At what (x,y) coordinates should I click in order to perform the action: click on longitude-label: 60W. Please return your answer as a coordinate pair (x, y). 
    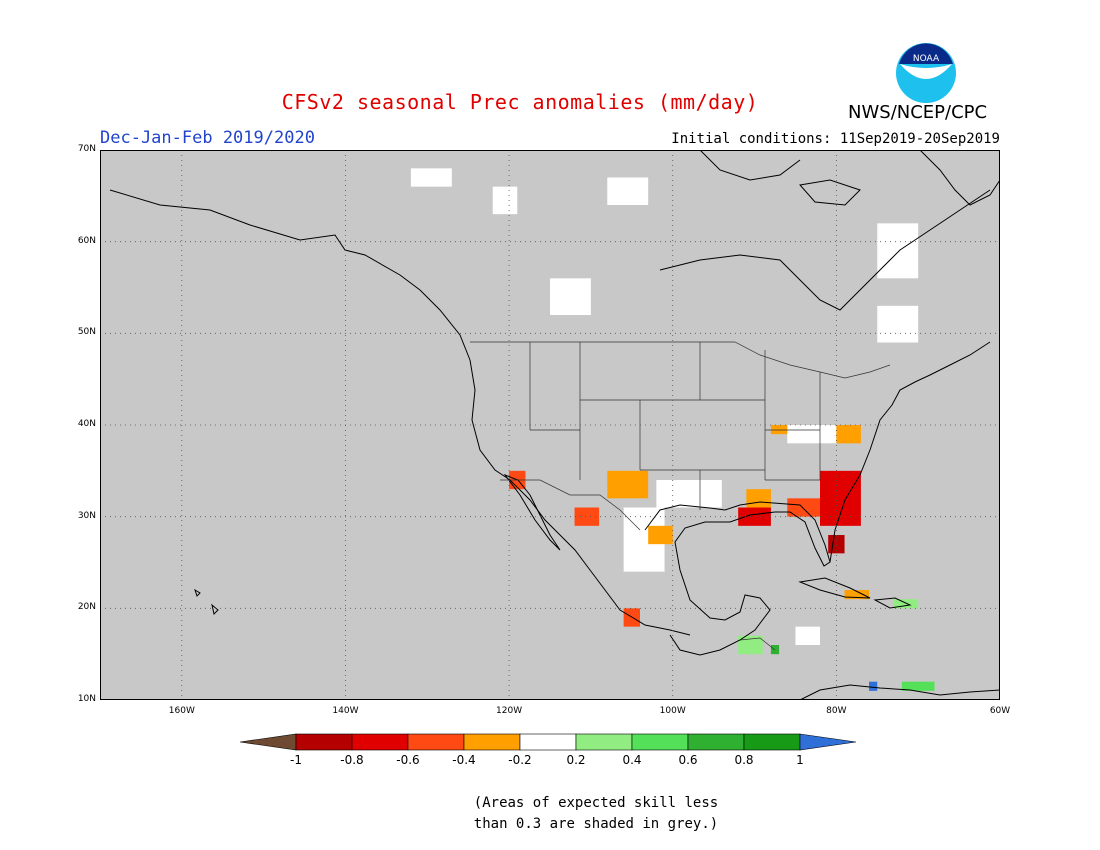
    Looking at the image, I should click on (1000, 711).